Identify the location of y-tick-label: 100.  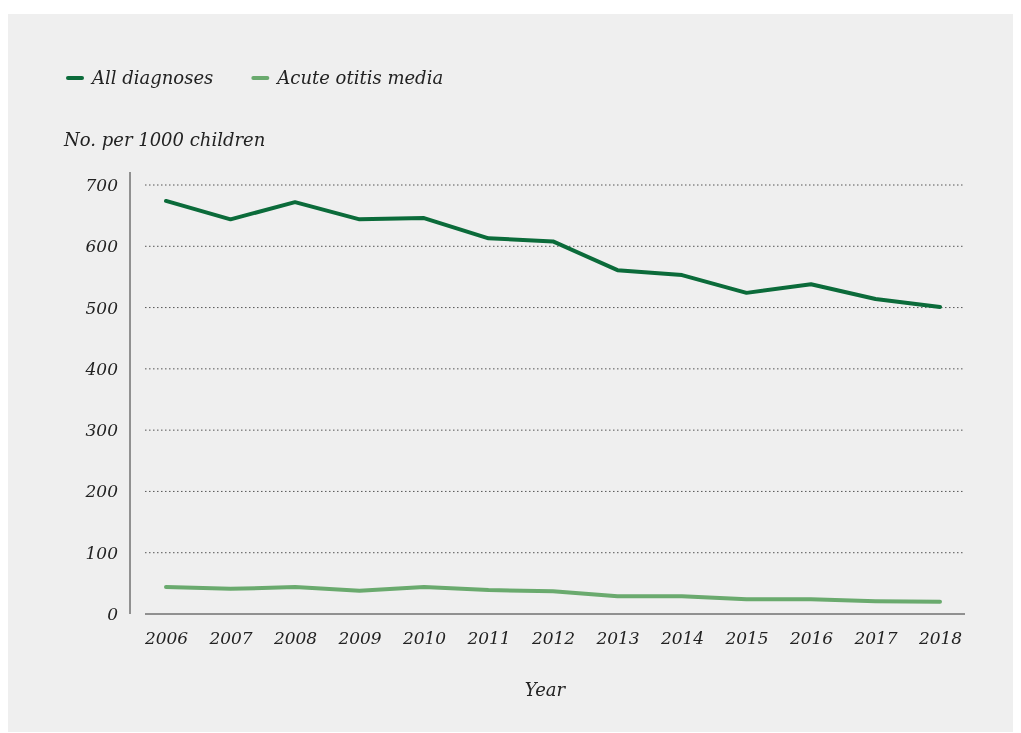
(102, 552).